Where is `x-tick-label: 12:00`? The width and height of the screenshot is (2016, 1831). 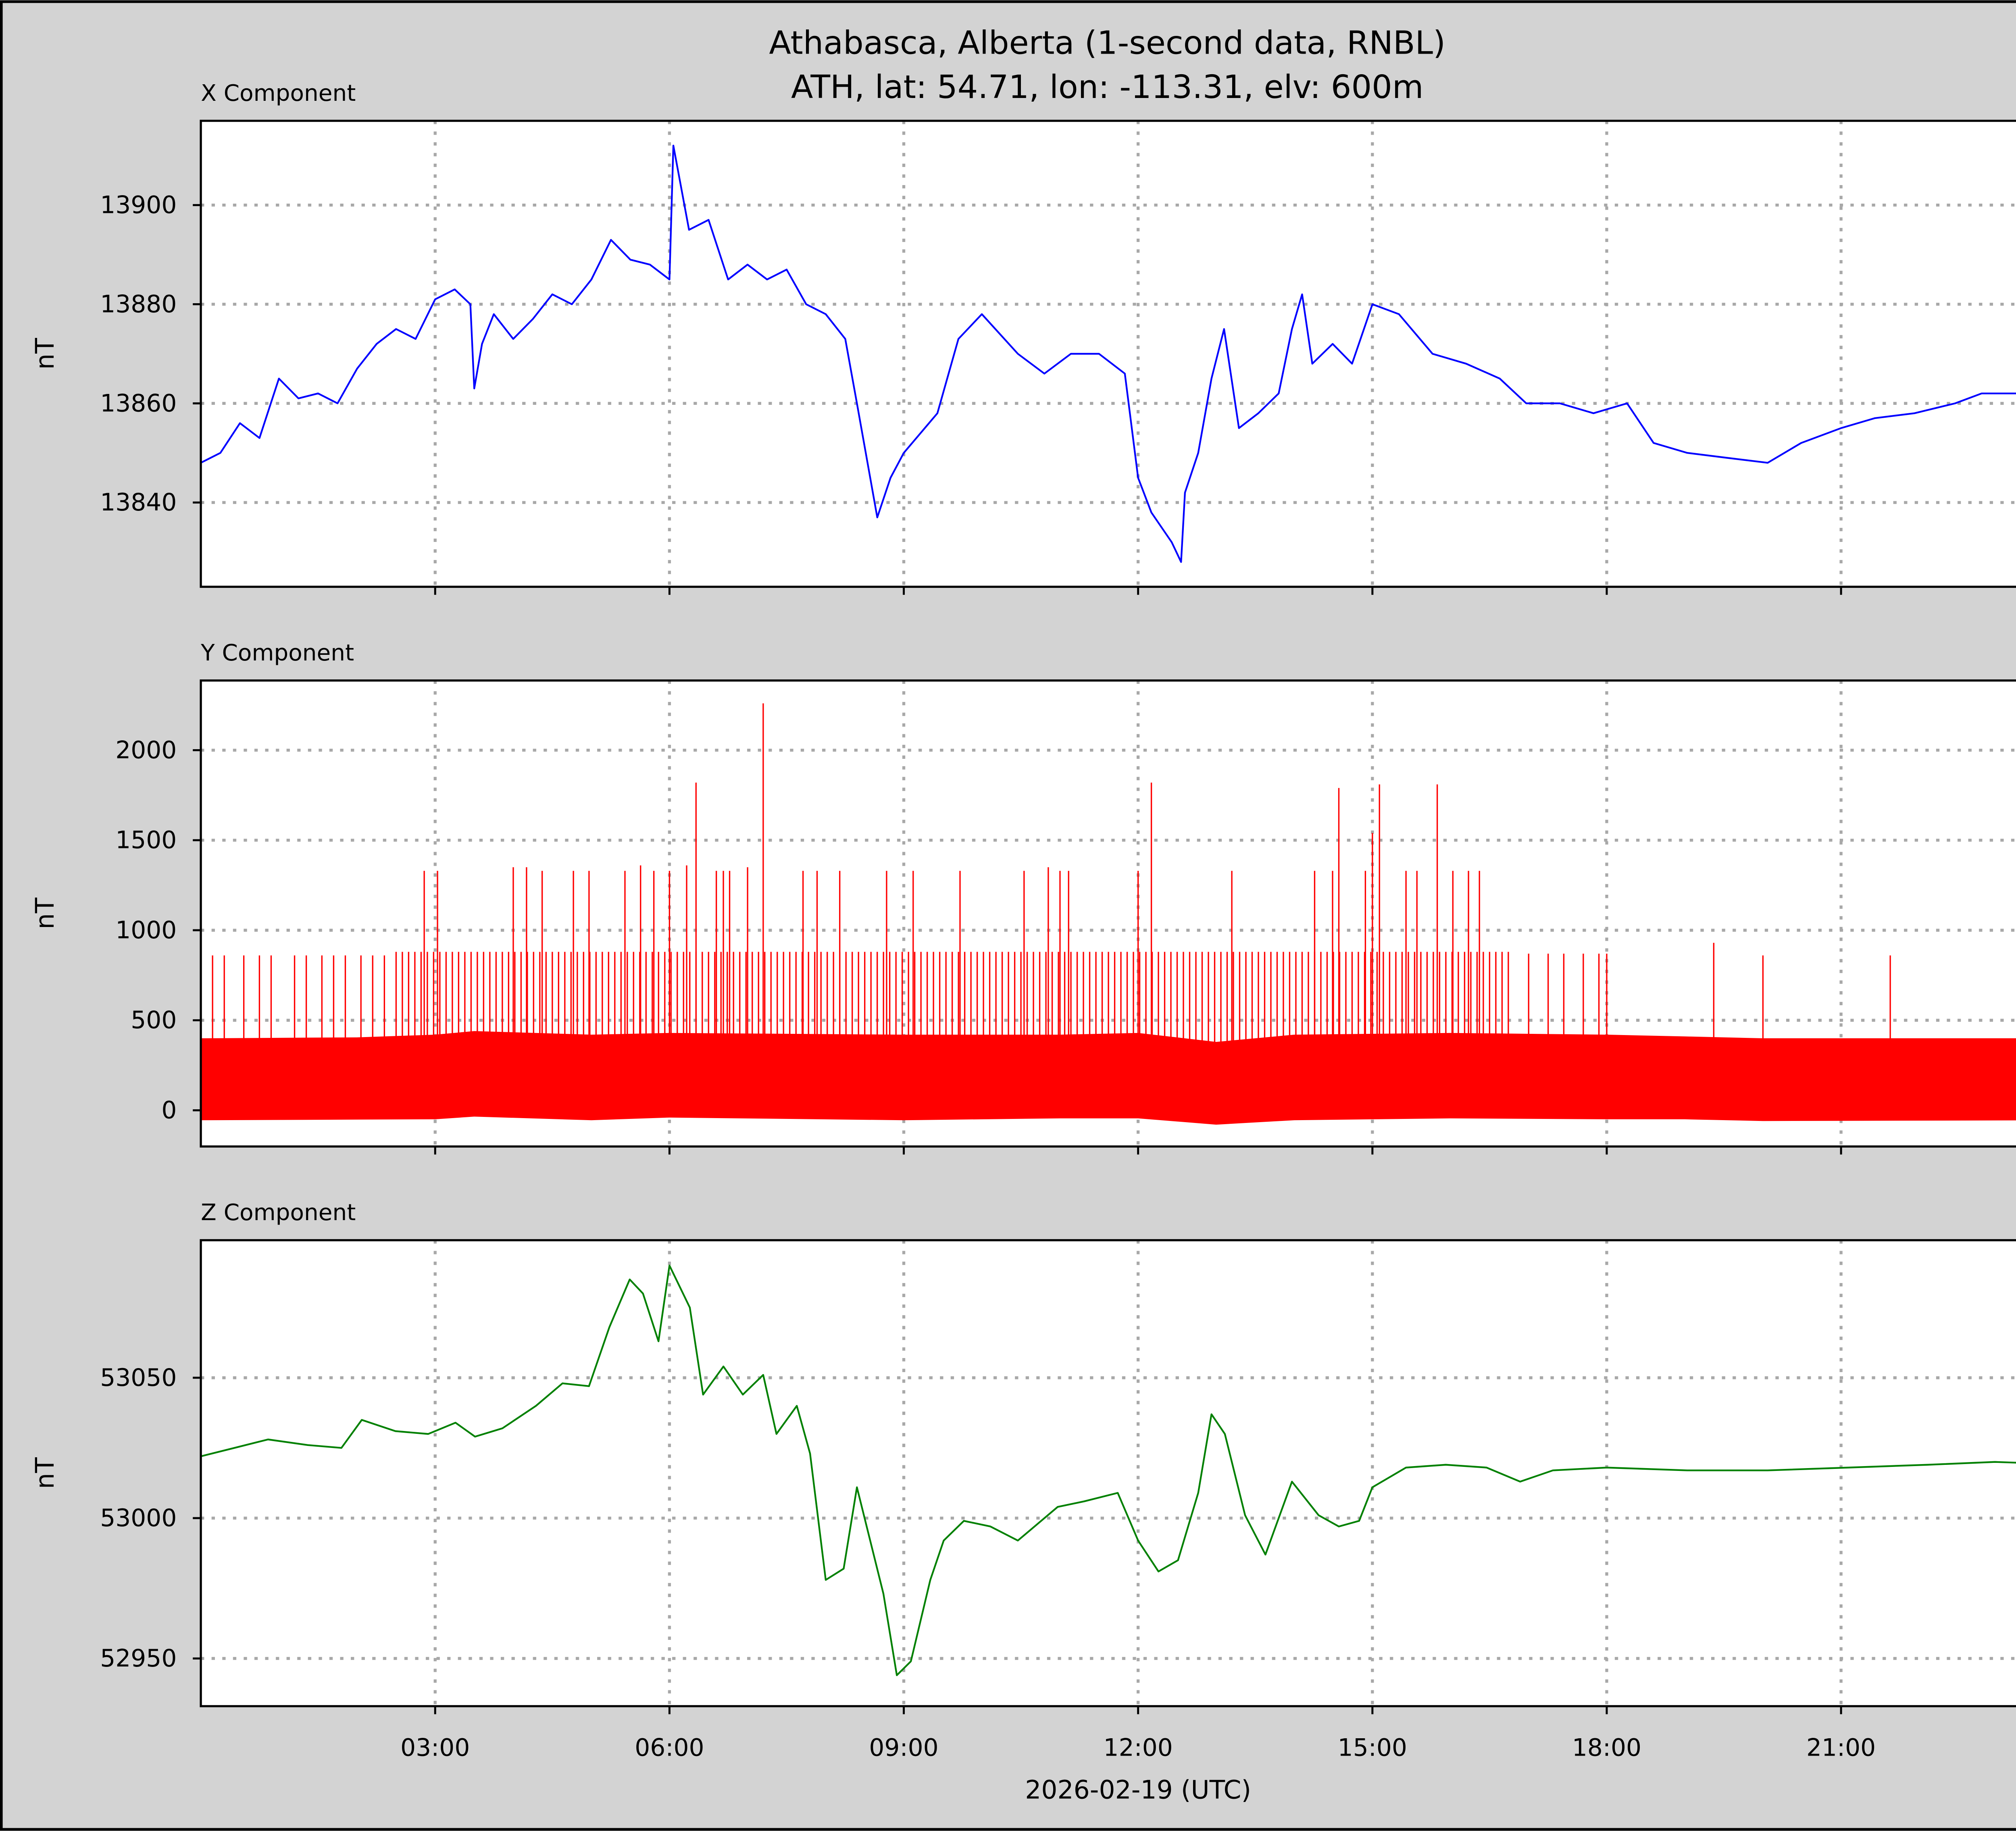 x-tick-label: 12:00 is located at coordinates (1138, 1748).